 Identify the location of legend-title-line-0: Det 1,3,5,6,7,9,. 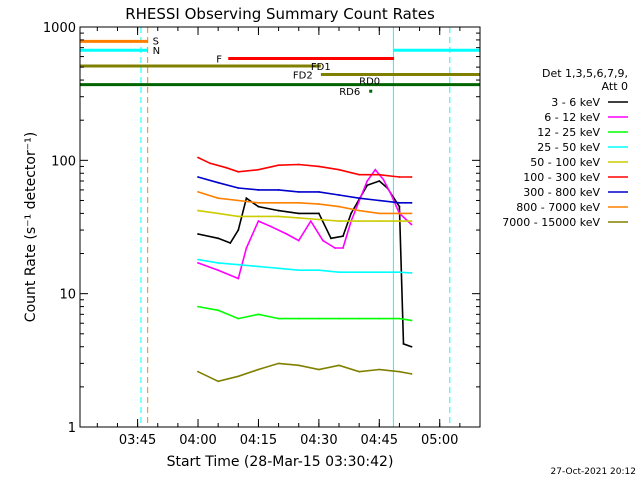
(585, 73).